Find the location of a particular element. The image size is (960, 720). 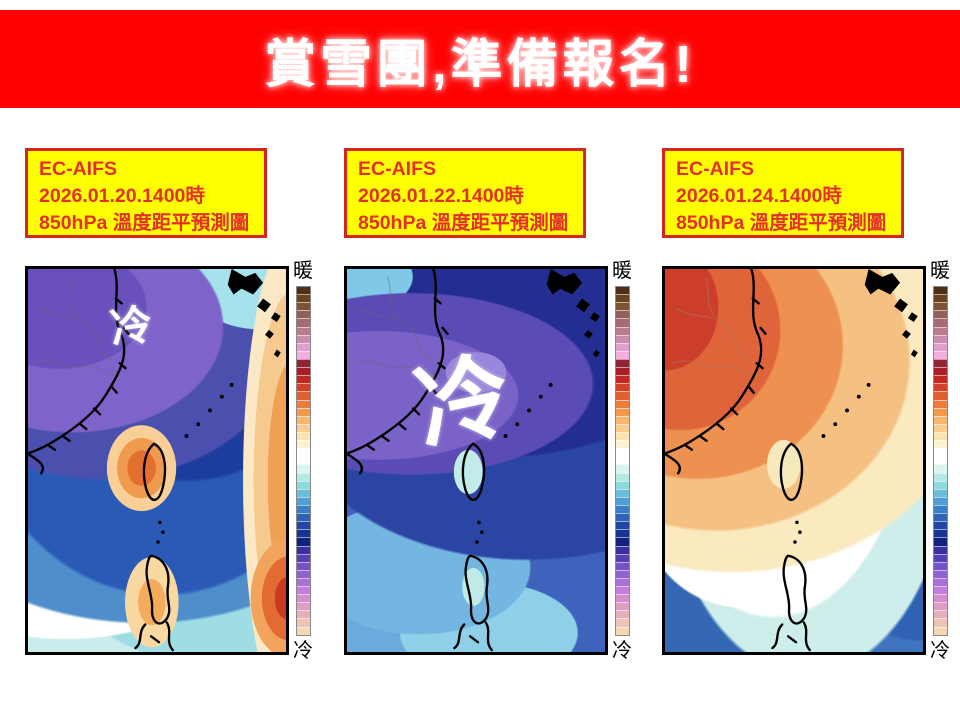

weather-map-2: 冷 is located at coordinates (476, 460).